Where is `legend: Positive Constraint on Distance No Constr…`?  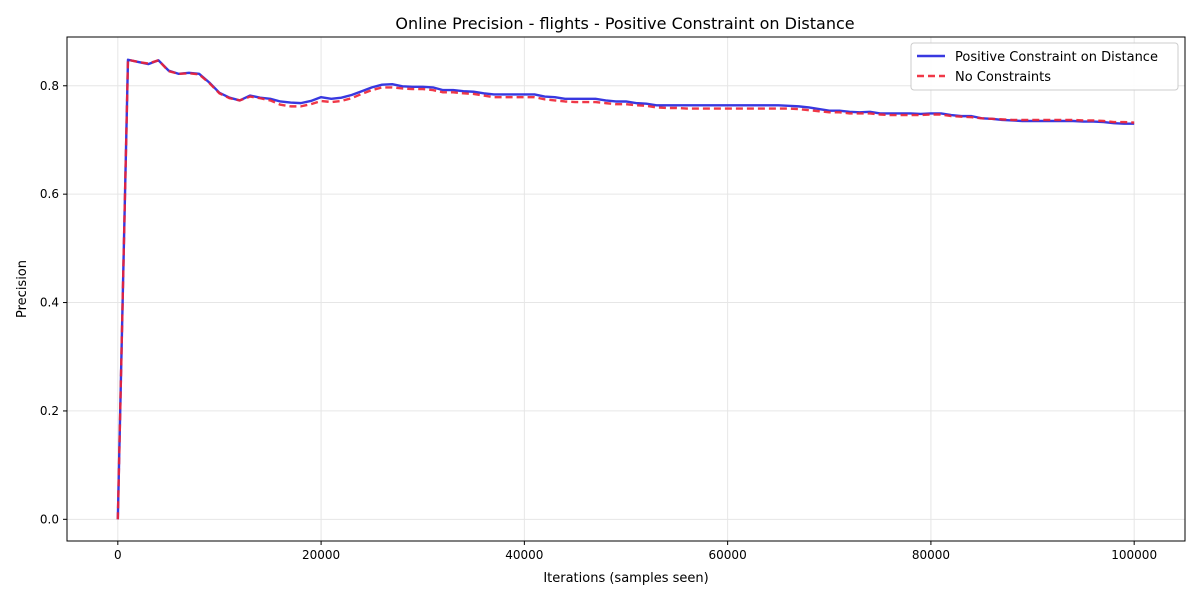 legend: Positive Constraint on Distance No Constr… is located at coordinates (1044, 66).